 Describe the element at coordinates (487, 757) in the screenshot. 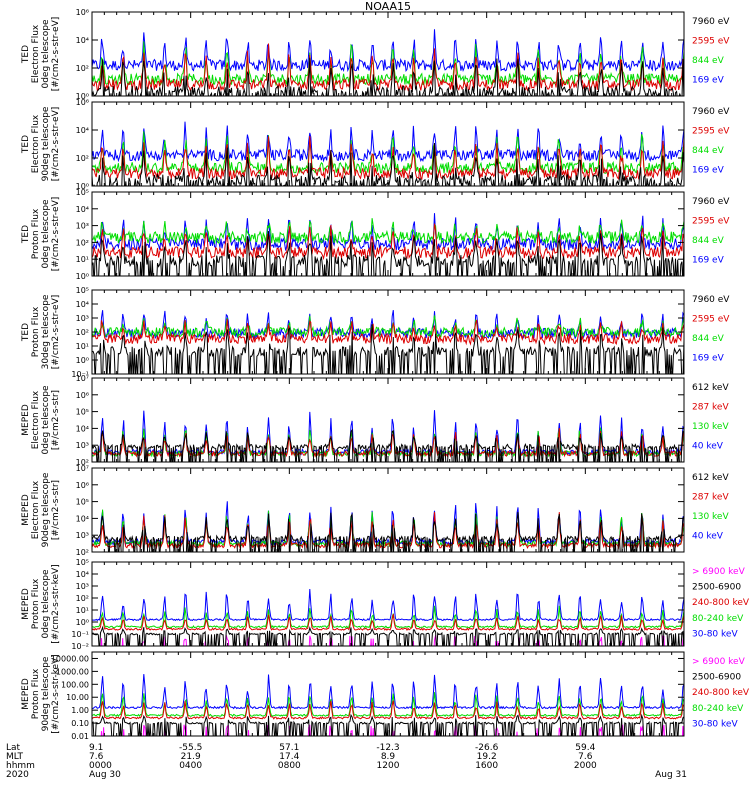

I see `xaxis-mlt: 19.2` at that location.